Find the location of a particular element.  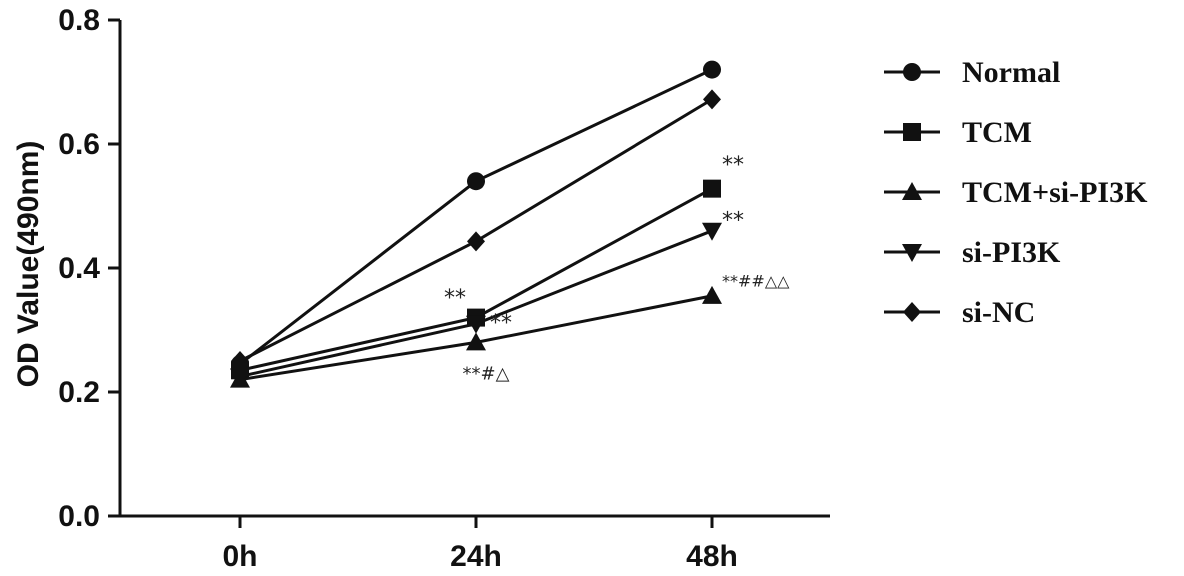

legend-label: si-PI3K is located at coordinates (1011, 252).